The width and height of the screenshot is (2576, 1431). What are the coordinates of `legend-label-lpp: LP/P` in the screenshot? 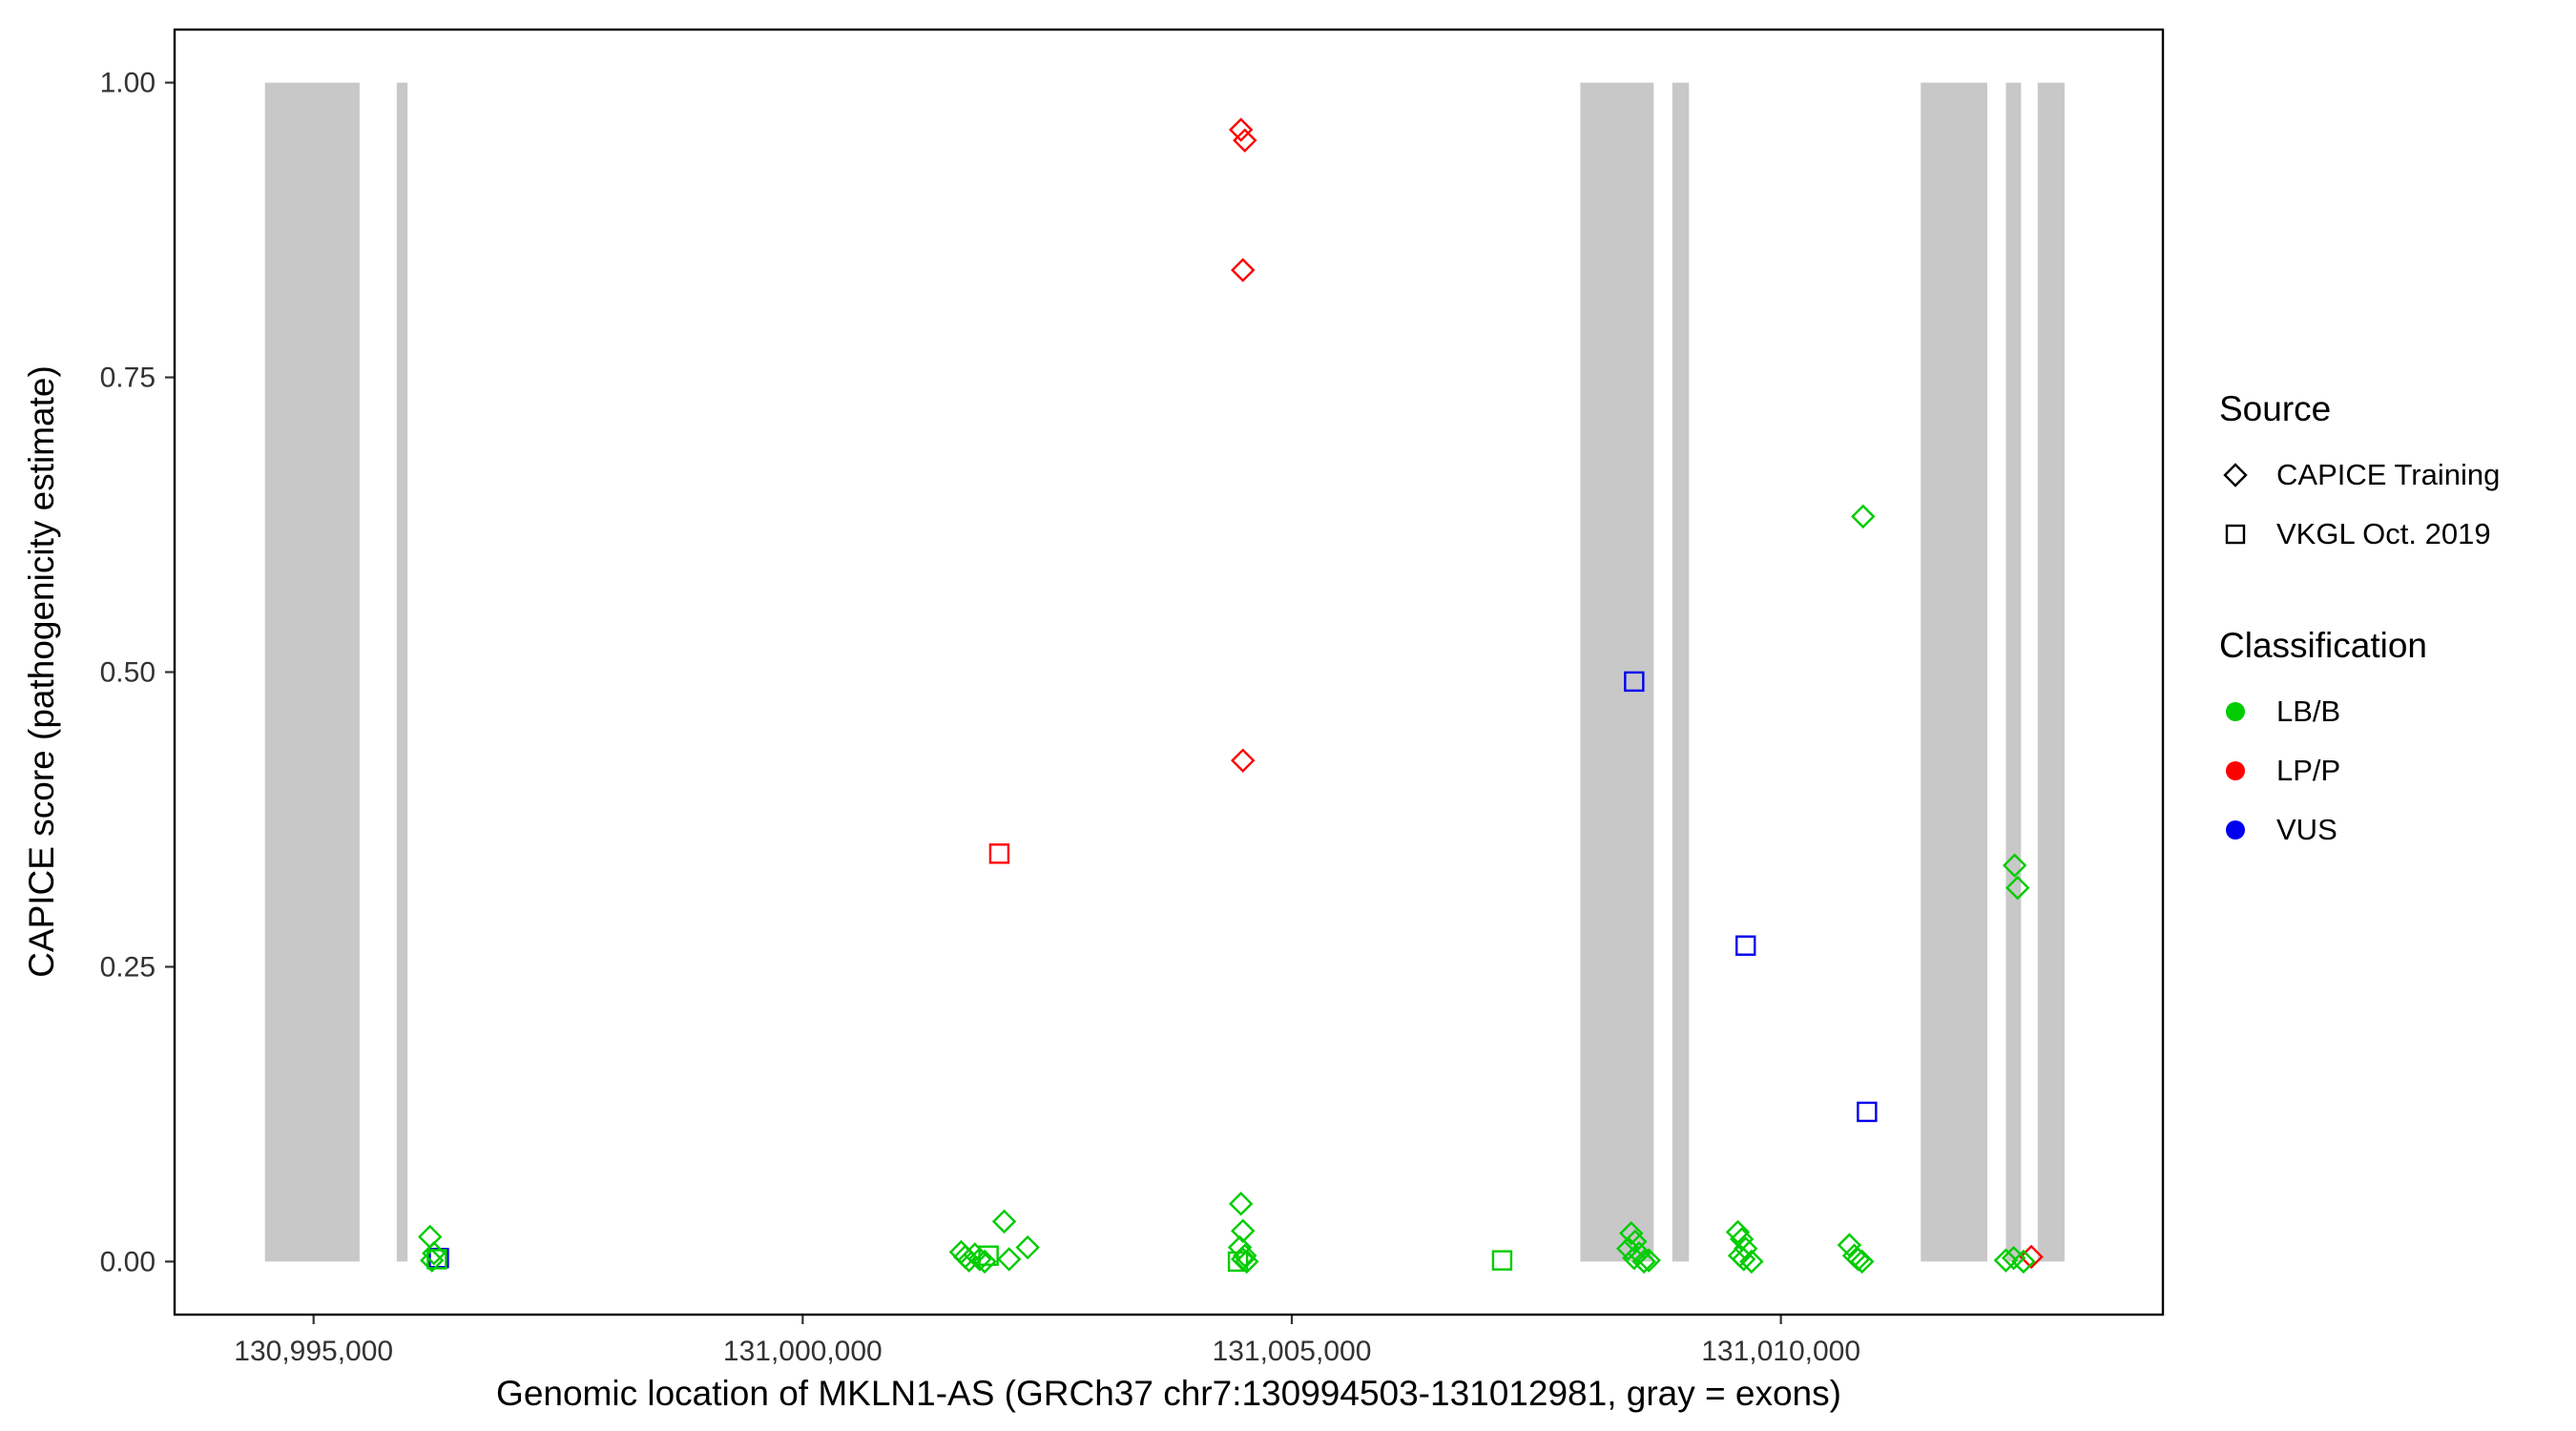 It's located at (2308, 770).